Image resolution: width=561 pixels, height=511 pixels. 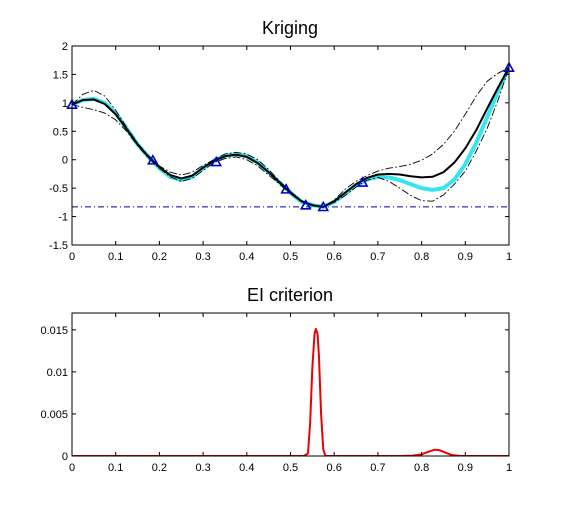 I want to click on kriging-y-tick-label: -0.5, so click(x=58, y=189).